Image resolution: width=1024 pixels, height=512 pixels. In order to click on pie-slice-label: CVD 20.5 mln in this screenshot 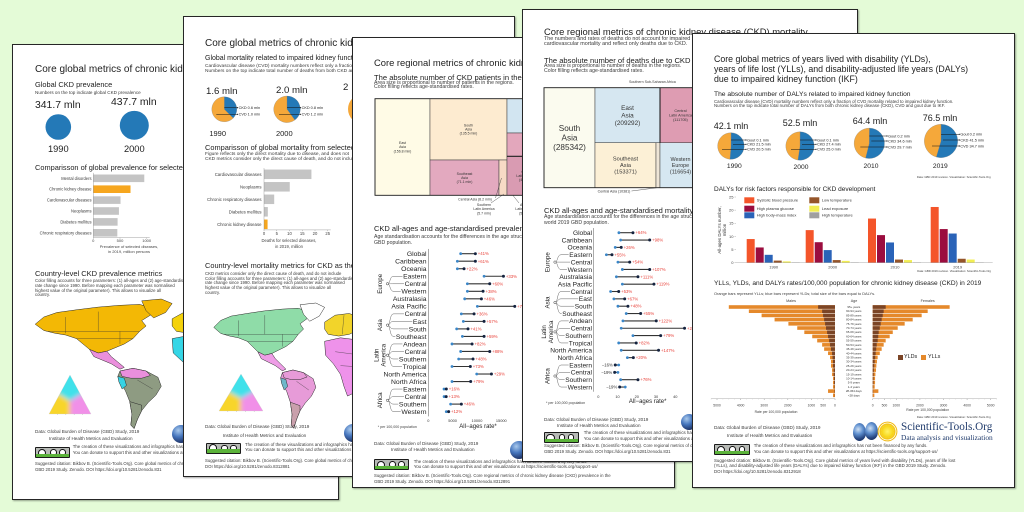, I will do `click(759, 150)`.